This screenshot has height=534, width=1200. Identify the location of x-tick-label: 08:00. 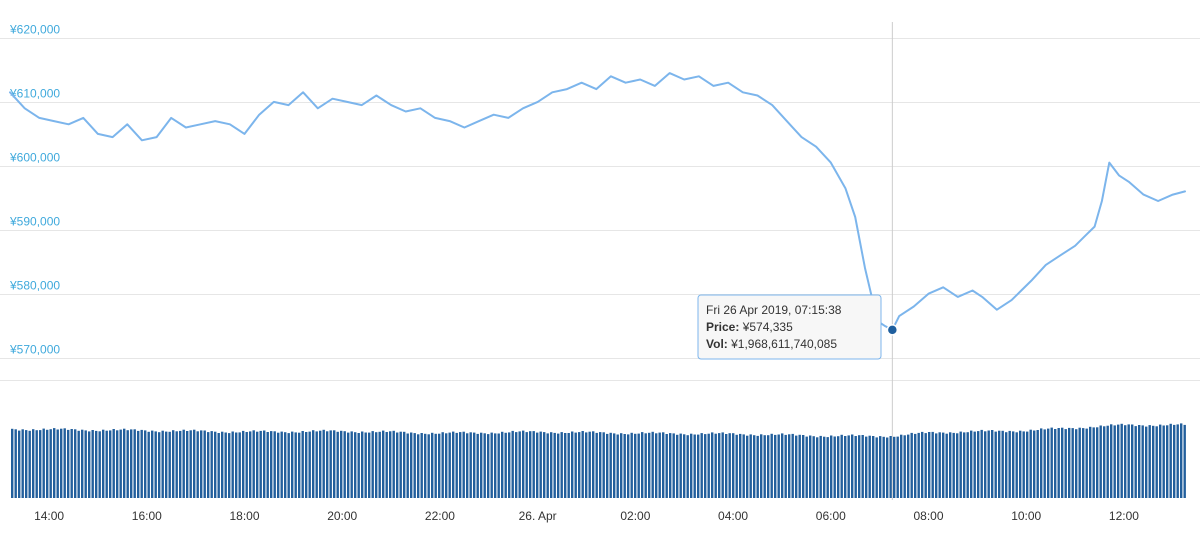
(928, 516).